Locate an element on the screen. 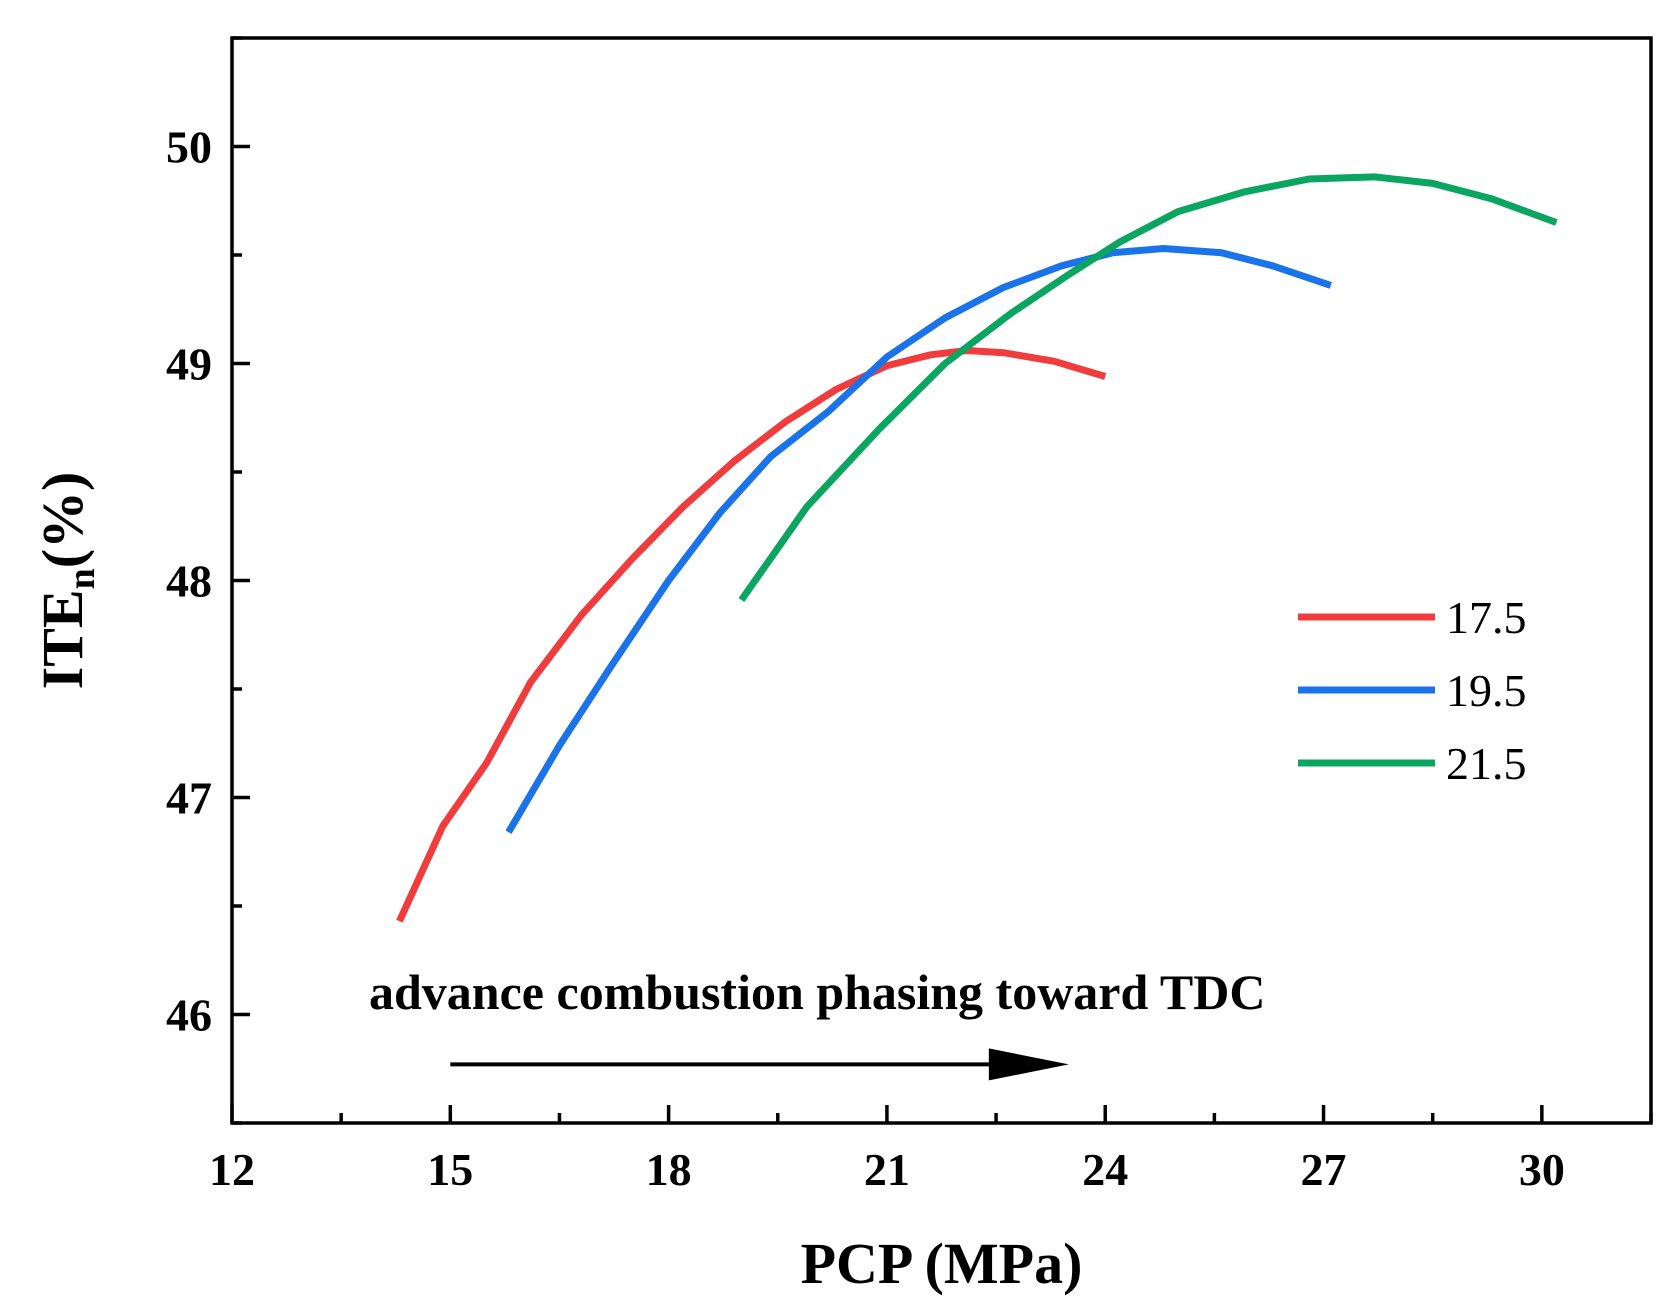  y-tick-label: 48 is located at coordinates (189, 581).